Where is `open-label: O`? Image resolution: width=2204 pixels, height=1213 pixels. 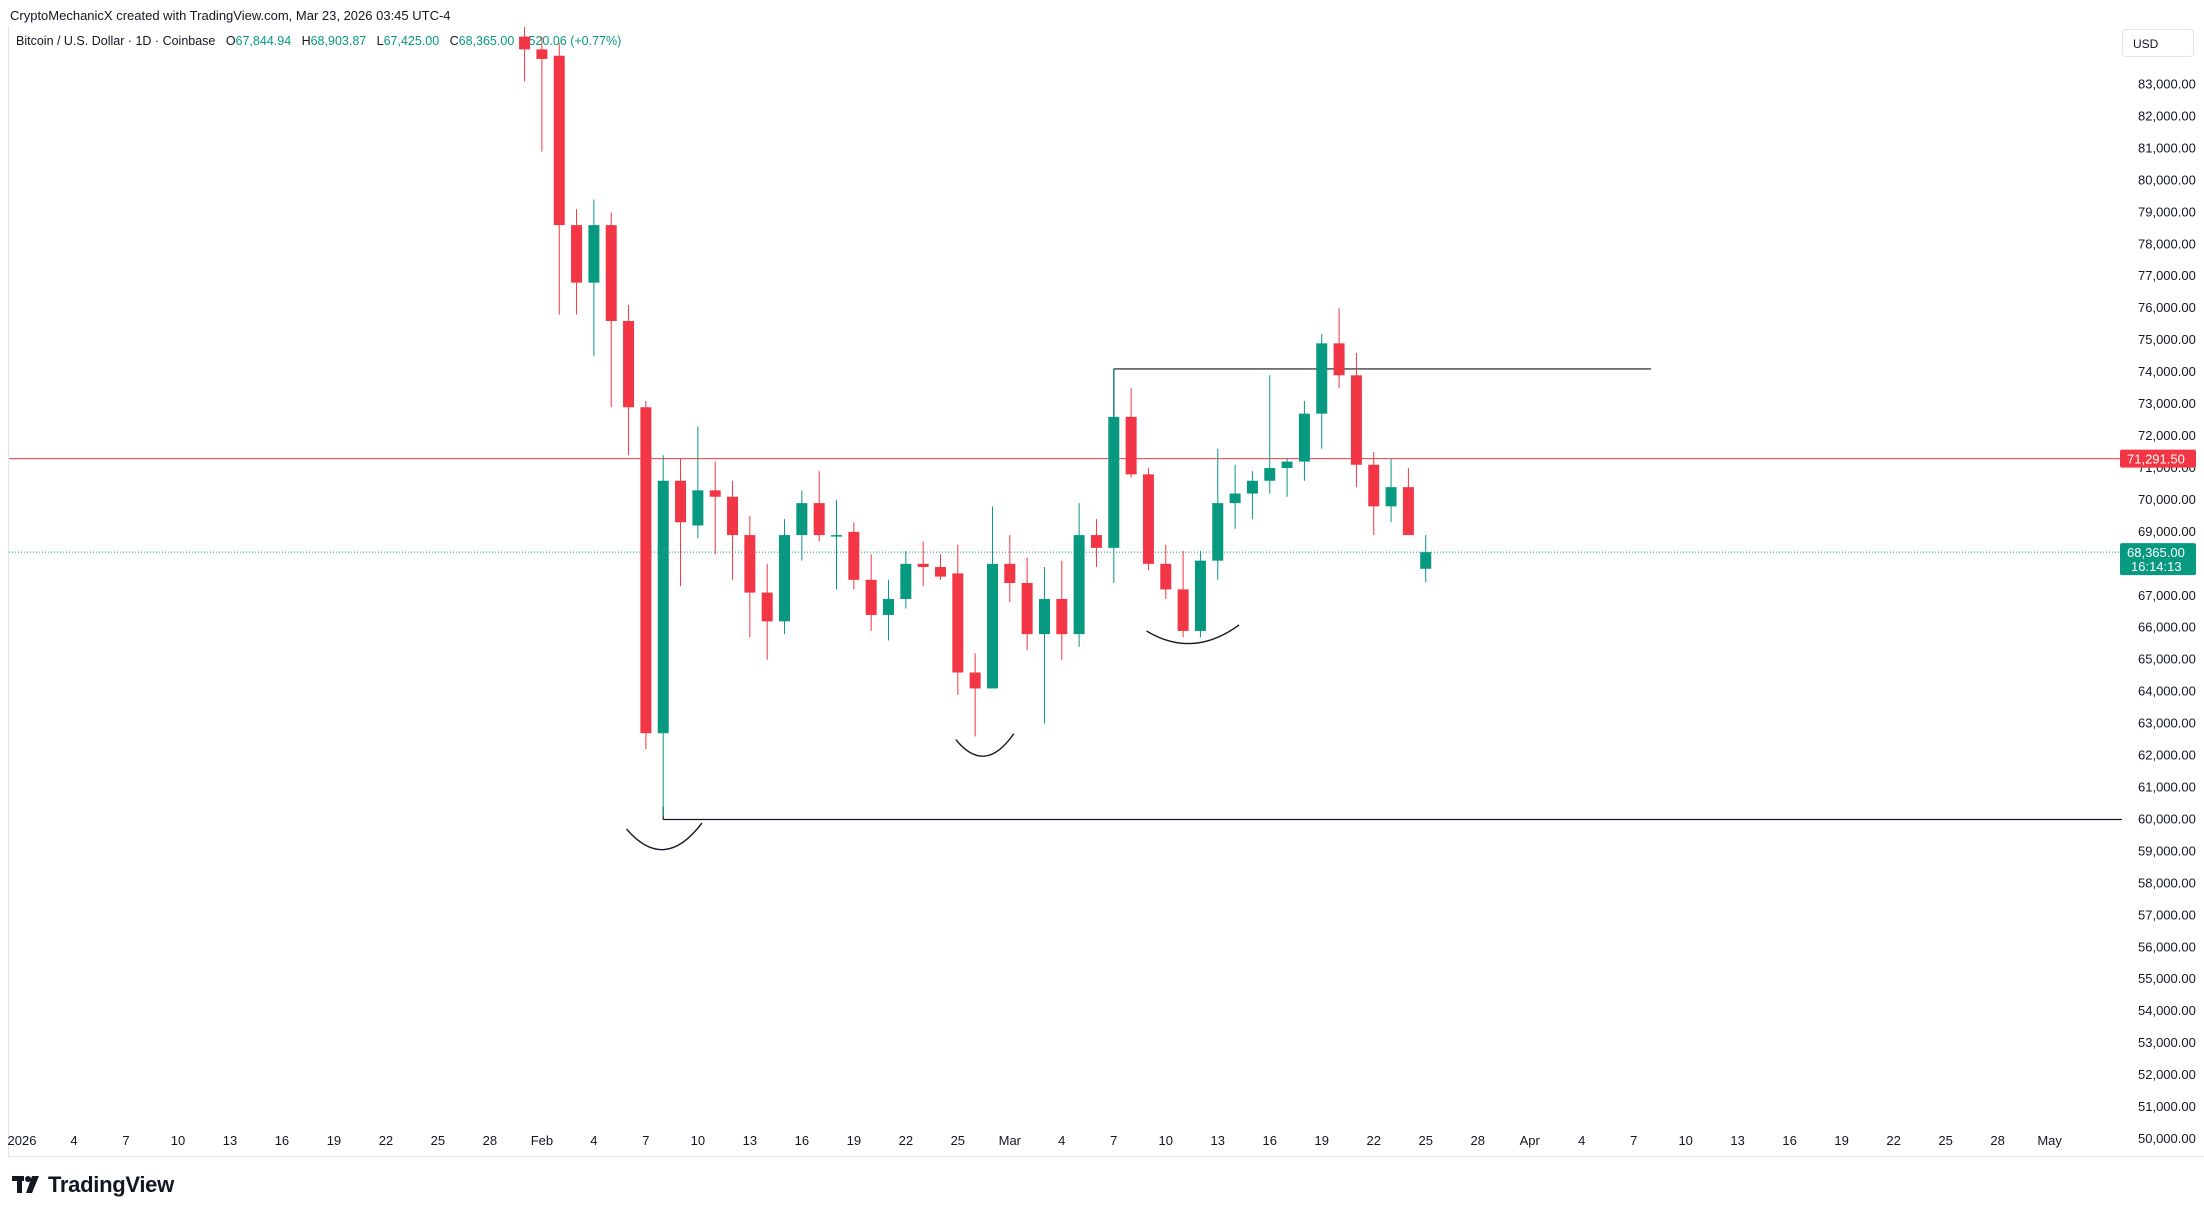 open-label: O is located at coordinates (230, 41).